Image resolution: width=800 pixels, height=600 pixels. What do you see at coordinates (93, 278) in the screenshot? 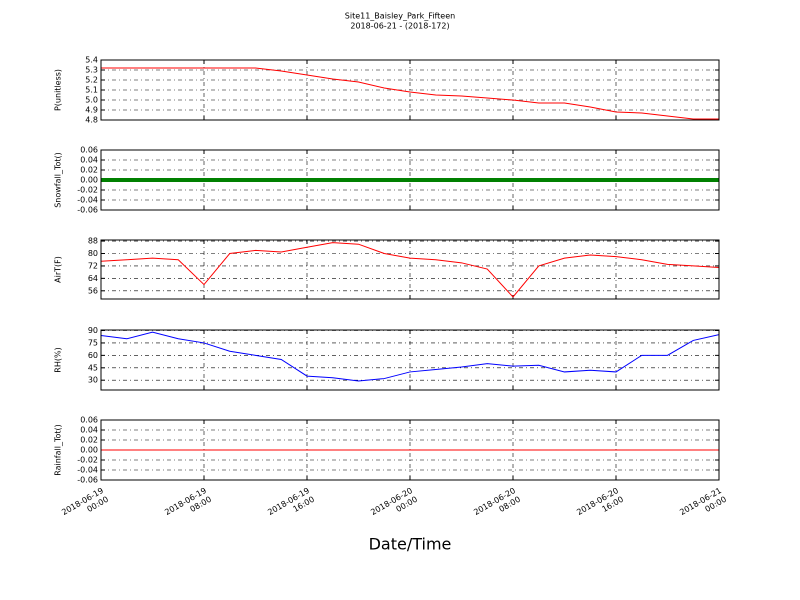
I see `y-tick-label: 64` at bounding box center [93, 278].